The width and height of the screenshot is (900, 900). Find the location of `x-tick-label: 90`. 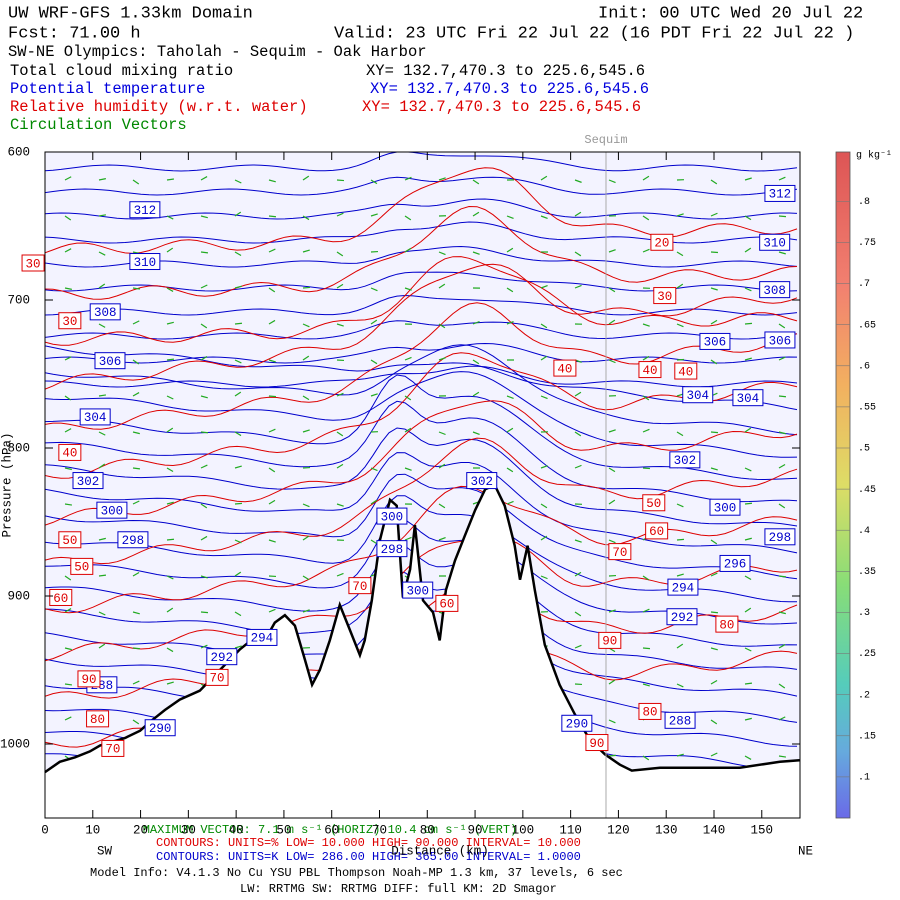

x-tick-label: 90 is located at coordinates (475, 830).